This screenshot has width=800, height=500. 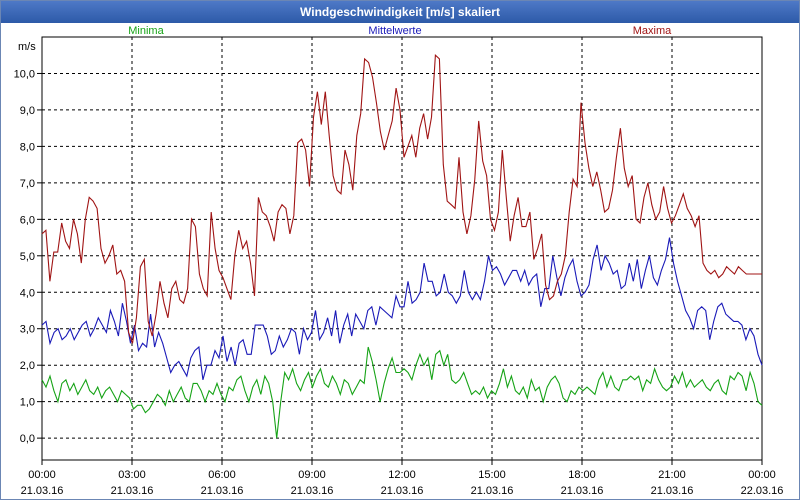 I want to click on x-tick-time: 03:00, so click(x=132, y=475).